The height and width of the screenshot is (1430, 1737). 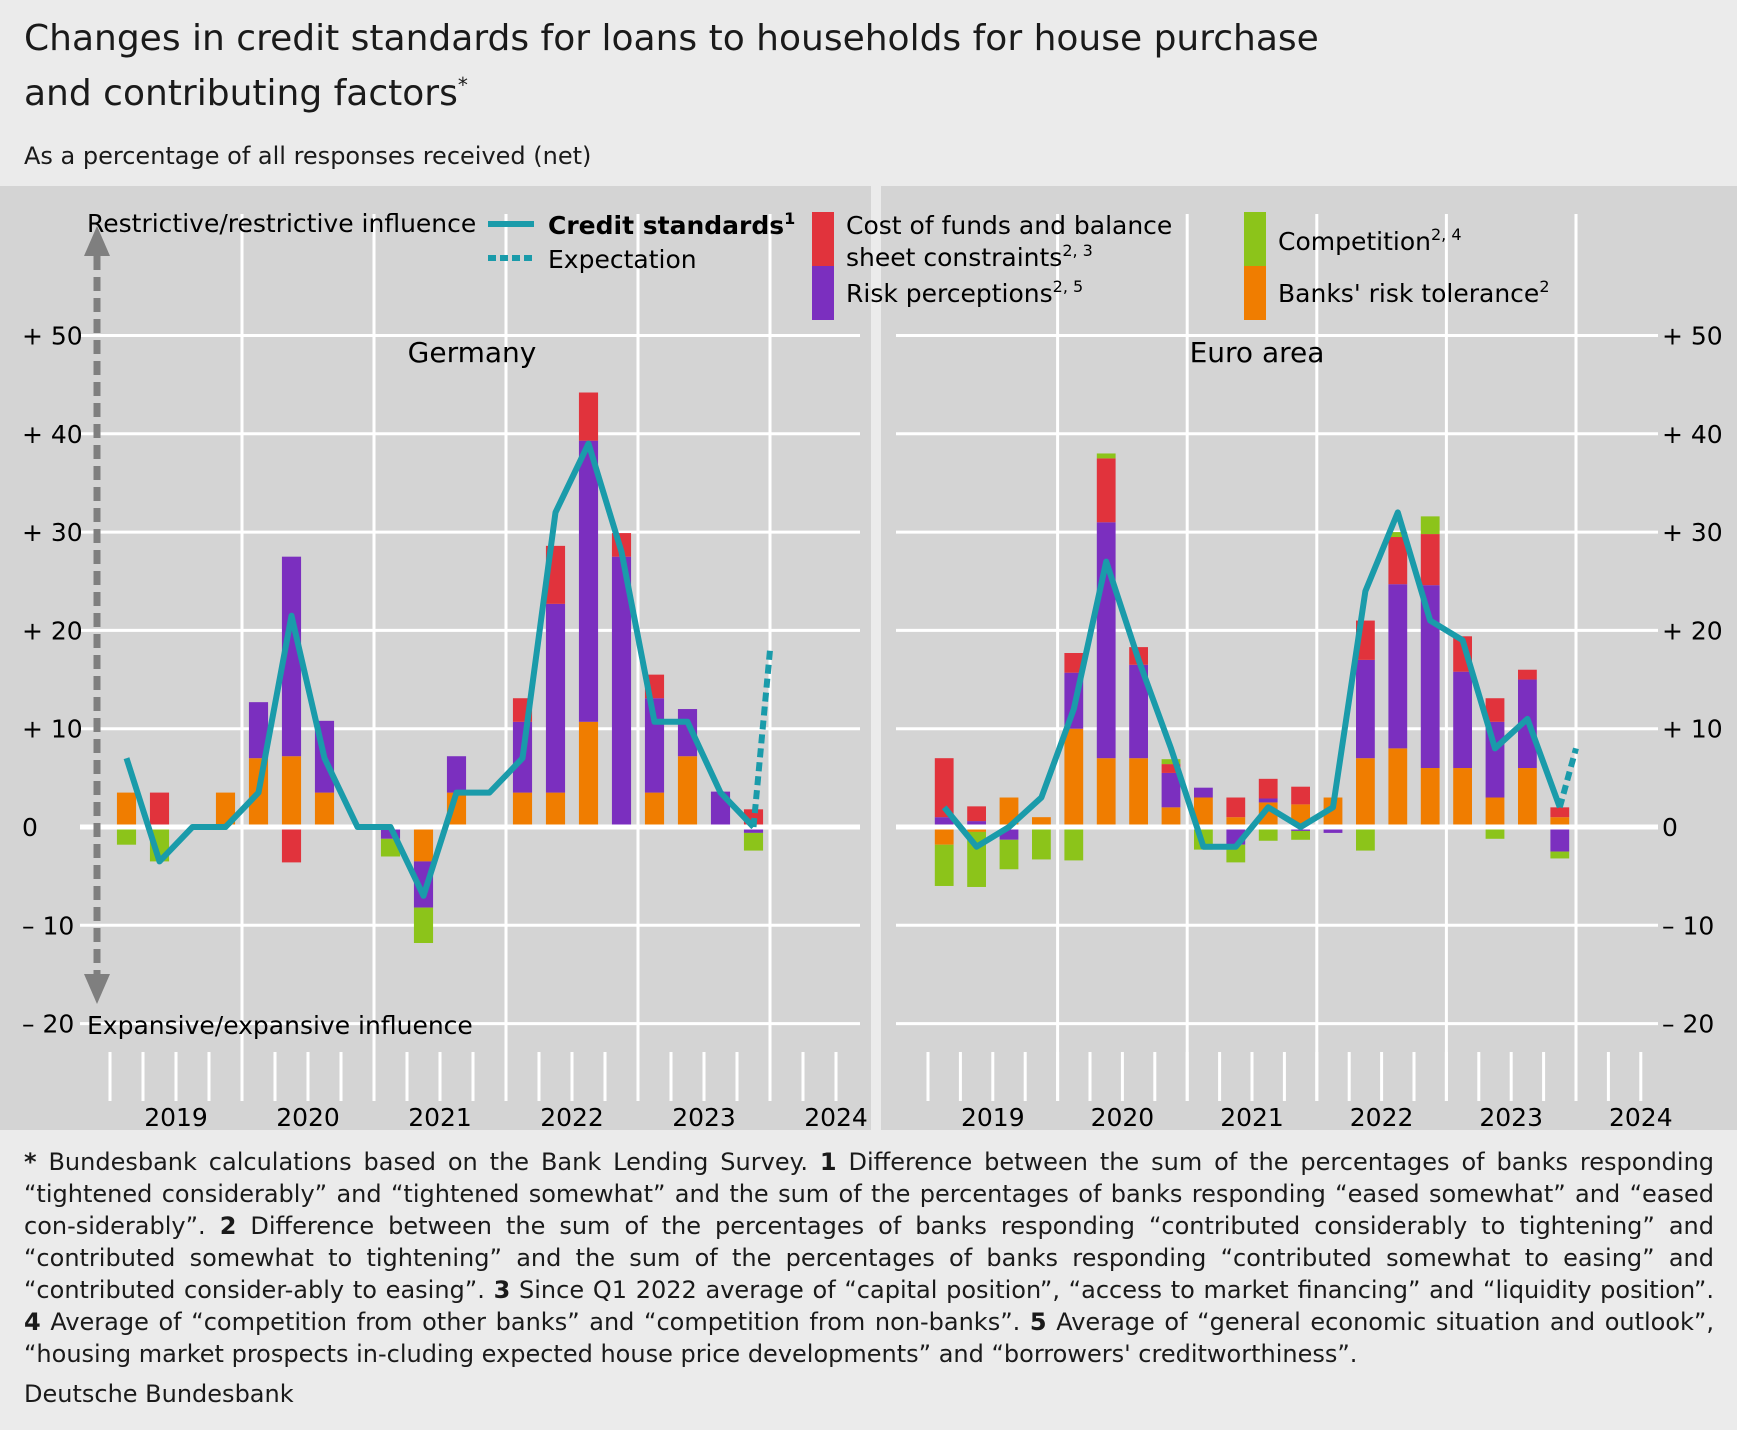 What do you see at coordinates (97, 989) in the screenshot?
I see `direction-arrow-down-head` at bounding box center [97, 989].